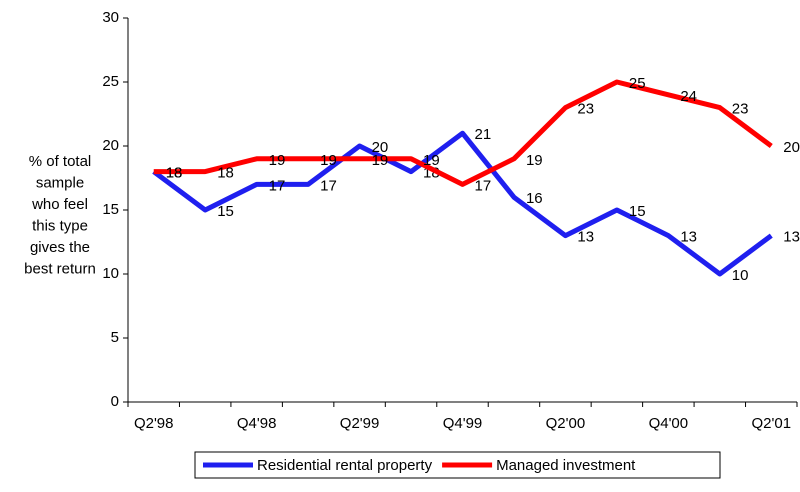  I want to click on x-tick-label: Q2'98, so click(154, 423).